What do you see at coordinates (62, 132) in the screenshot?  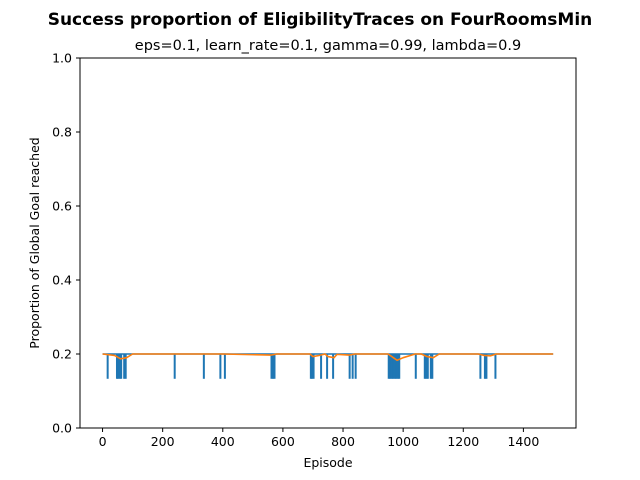 I see `y-tick-label: 0.8` at bounding box center [62, 132].